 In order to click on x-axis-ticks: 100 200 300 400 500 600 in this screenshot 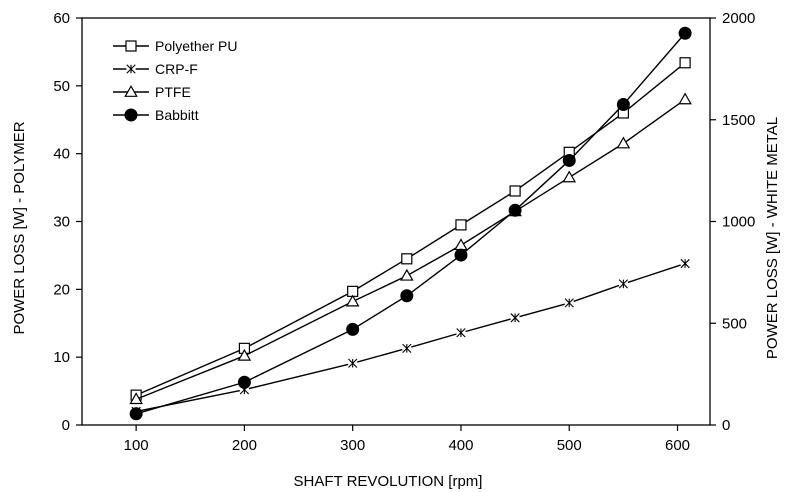, I will do `click(407, 439)`.